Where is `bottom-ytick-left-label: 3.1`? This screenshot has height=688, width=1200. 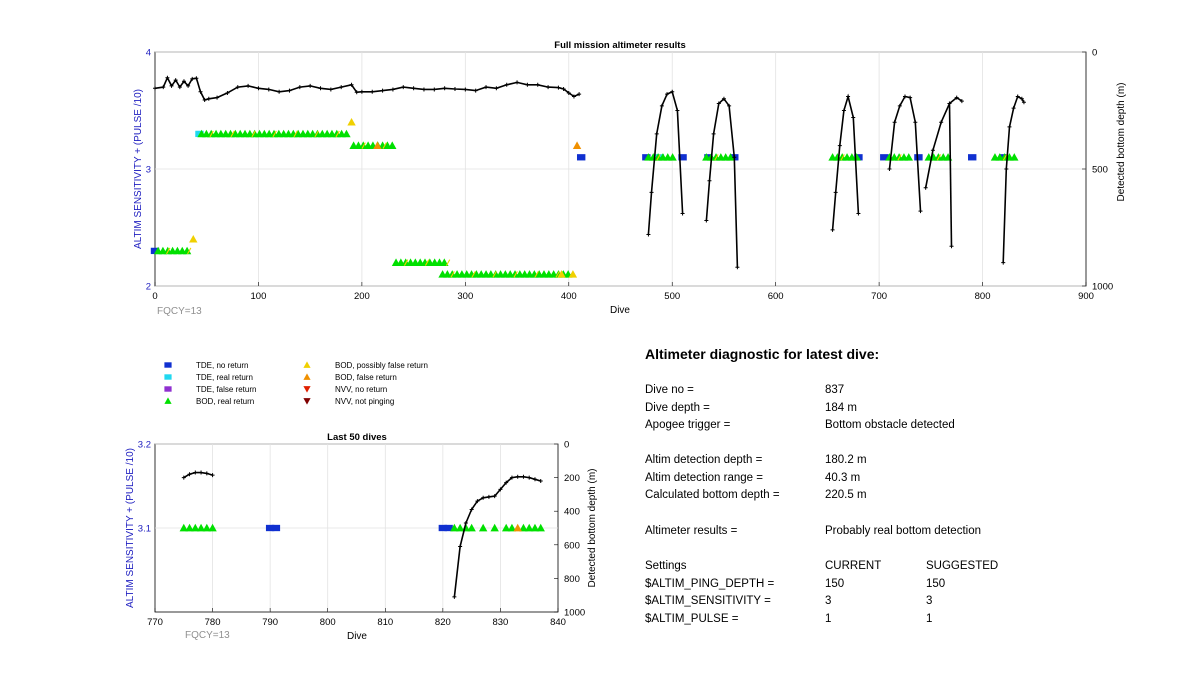 bottom-ytick-left-label: 3.1 is located at coordinates (144, 529).